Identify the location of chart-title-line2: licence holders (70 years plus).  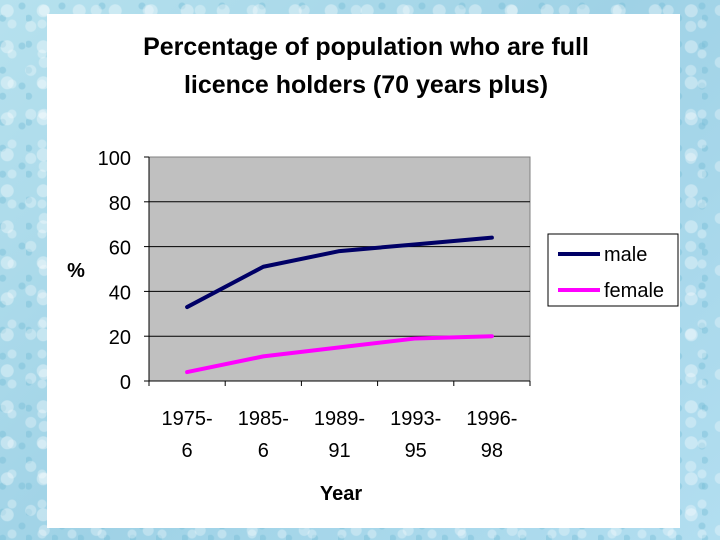
(366, 85).